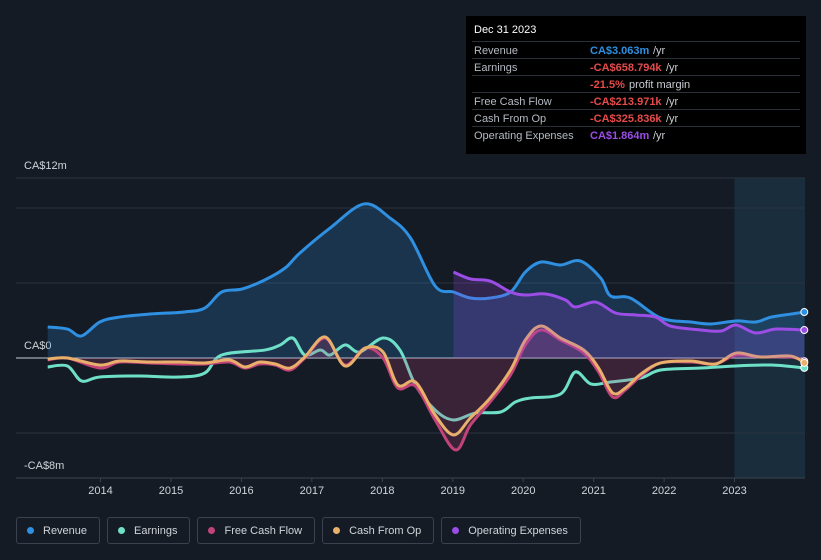  Describe the element at coordinates (626, 119) in the screenshot. I see `tooltip-value: -CA$325.836k` at that location.